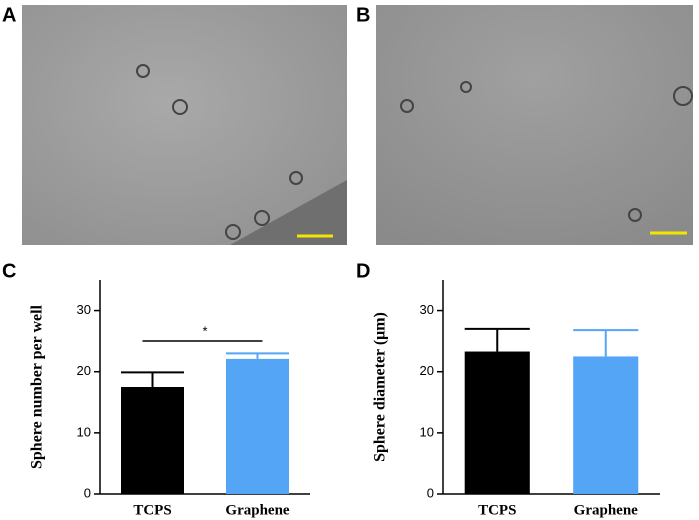 This screenshot has width=699, height=520. What do you see at coordinates (380, 387) in the screenshot?
I see `y-axis-label: Sphere diameter (μm)` at bounding box center [380, 387].